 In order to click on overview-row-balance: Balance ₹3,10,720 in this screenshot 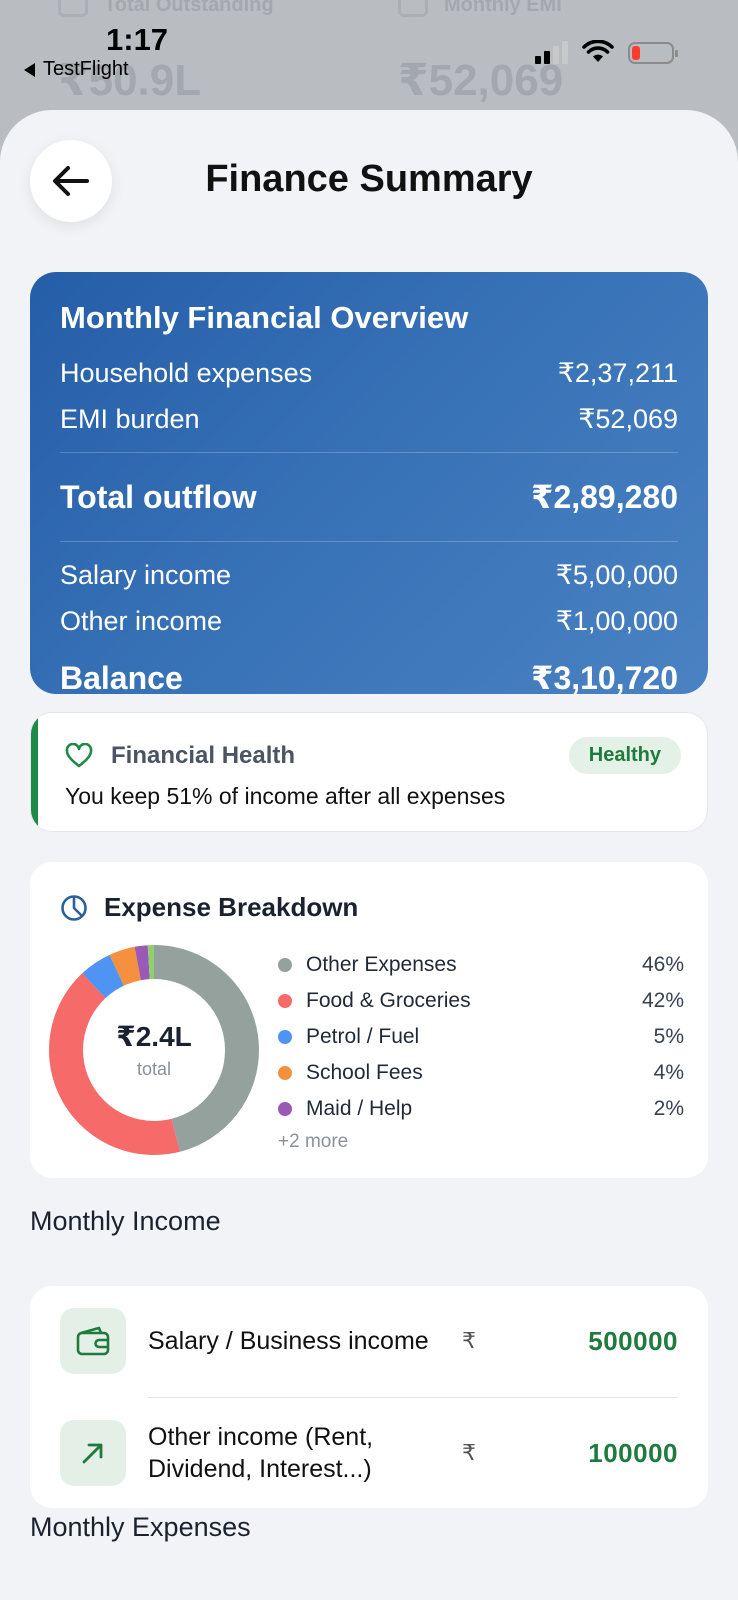, I will do `click(369, 678)`.